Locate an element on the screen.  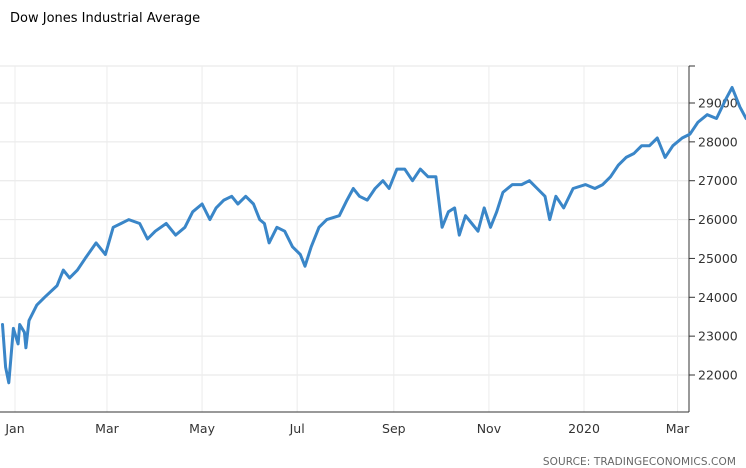
x-tick-label: Jan is located at coordinates (14, 428).